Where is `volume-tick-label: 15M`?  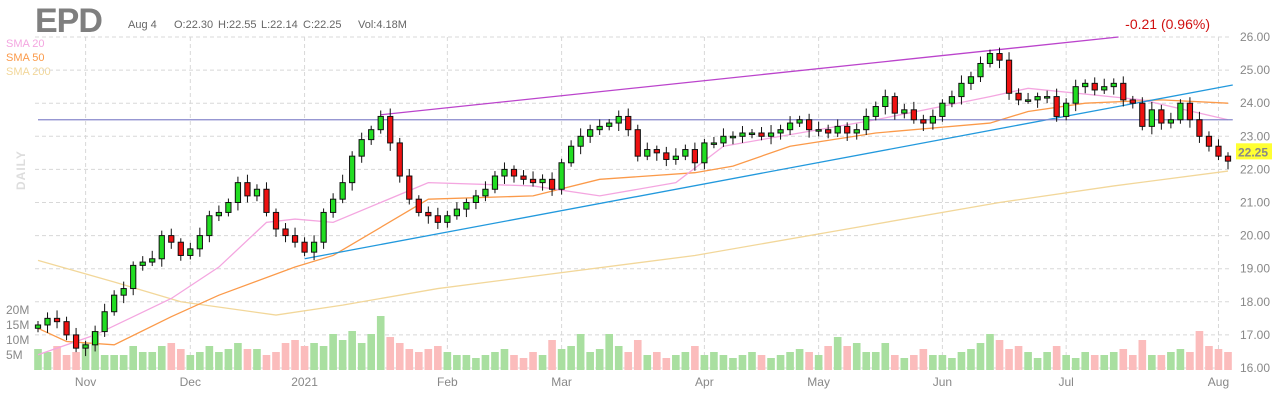
volume-tick-label: 15M is located at coordinates (17, 325).